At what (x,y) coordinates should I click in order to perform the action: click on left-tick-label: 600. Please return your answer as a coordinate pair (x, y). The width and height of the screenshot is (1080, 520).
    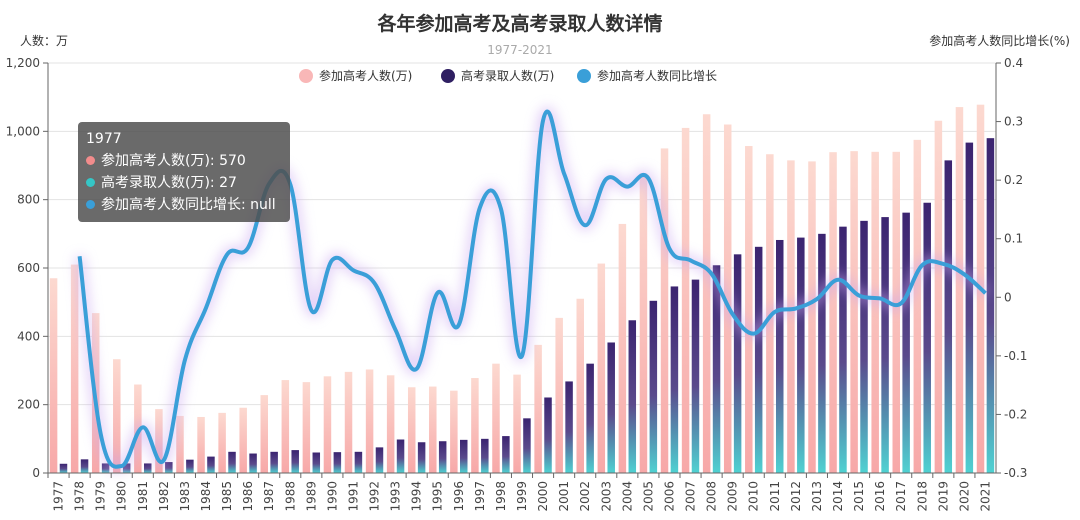
    Looking at the image, I should click on (28, 268).